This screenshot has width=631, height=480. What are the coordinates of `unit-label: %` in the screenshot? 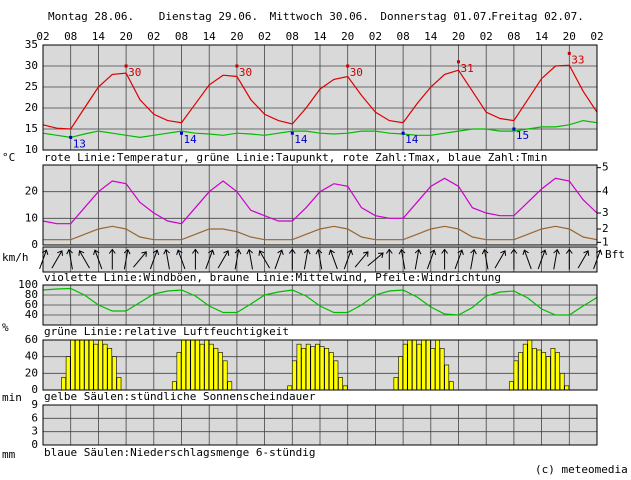 It's located at (5, 327).